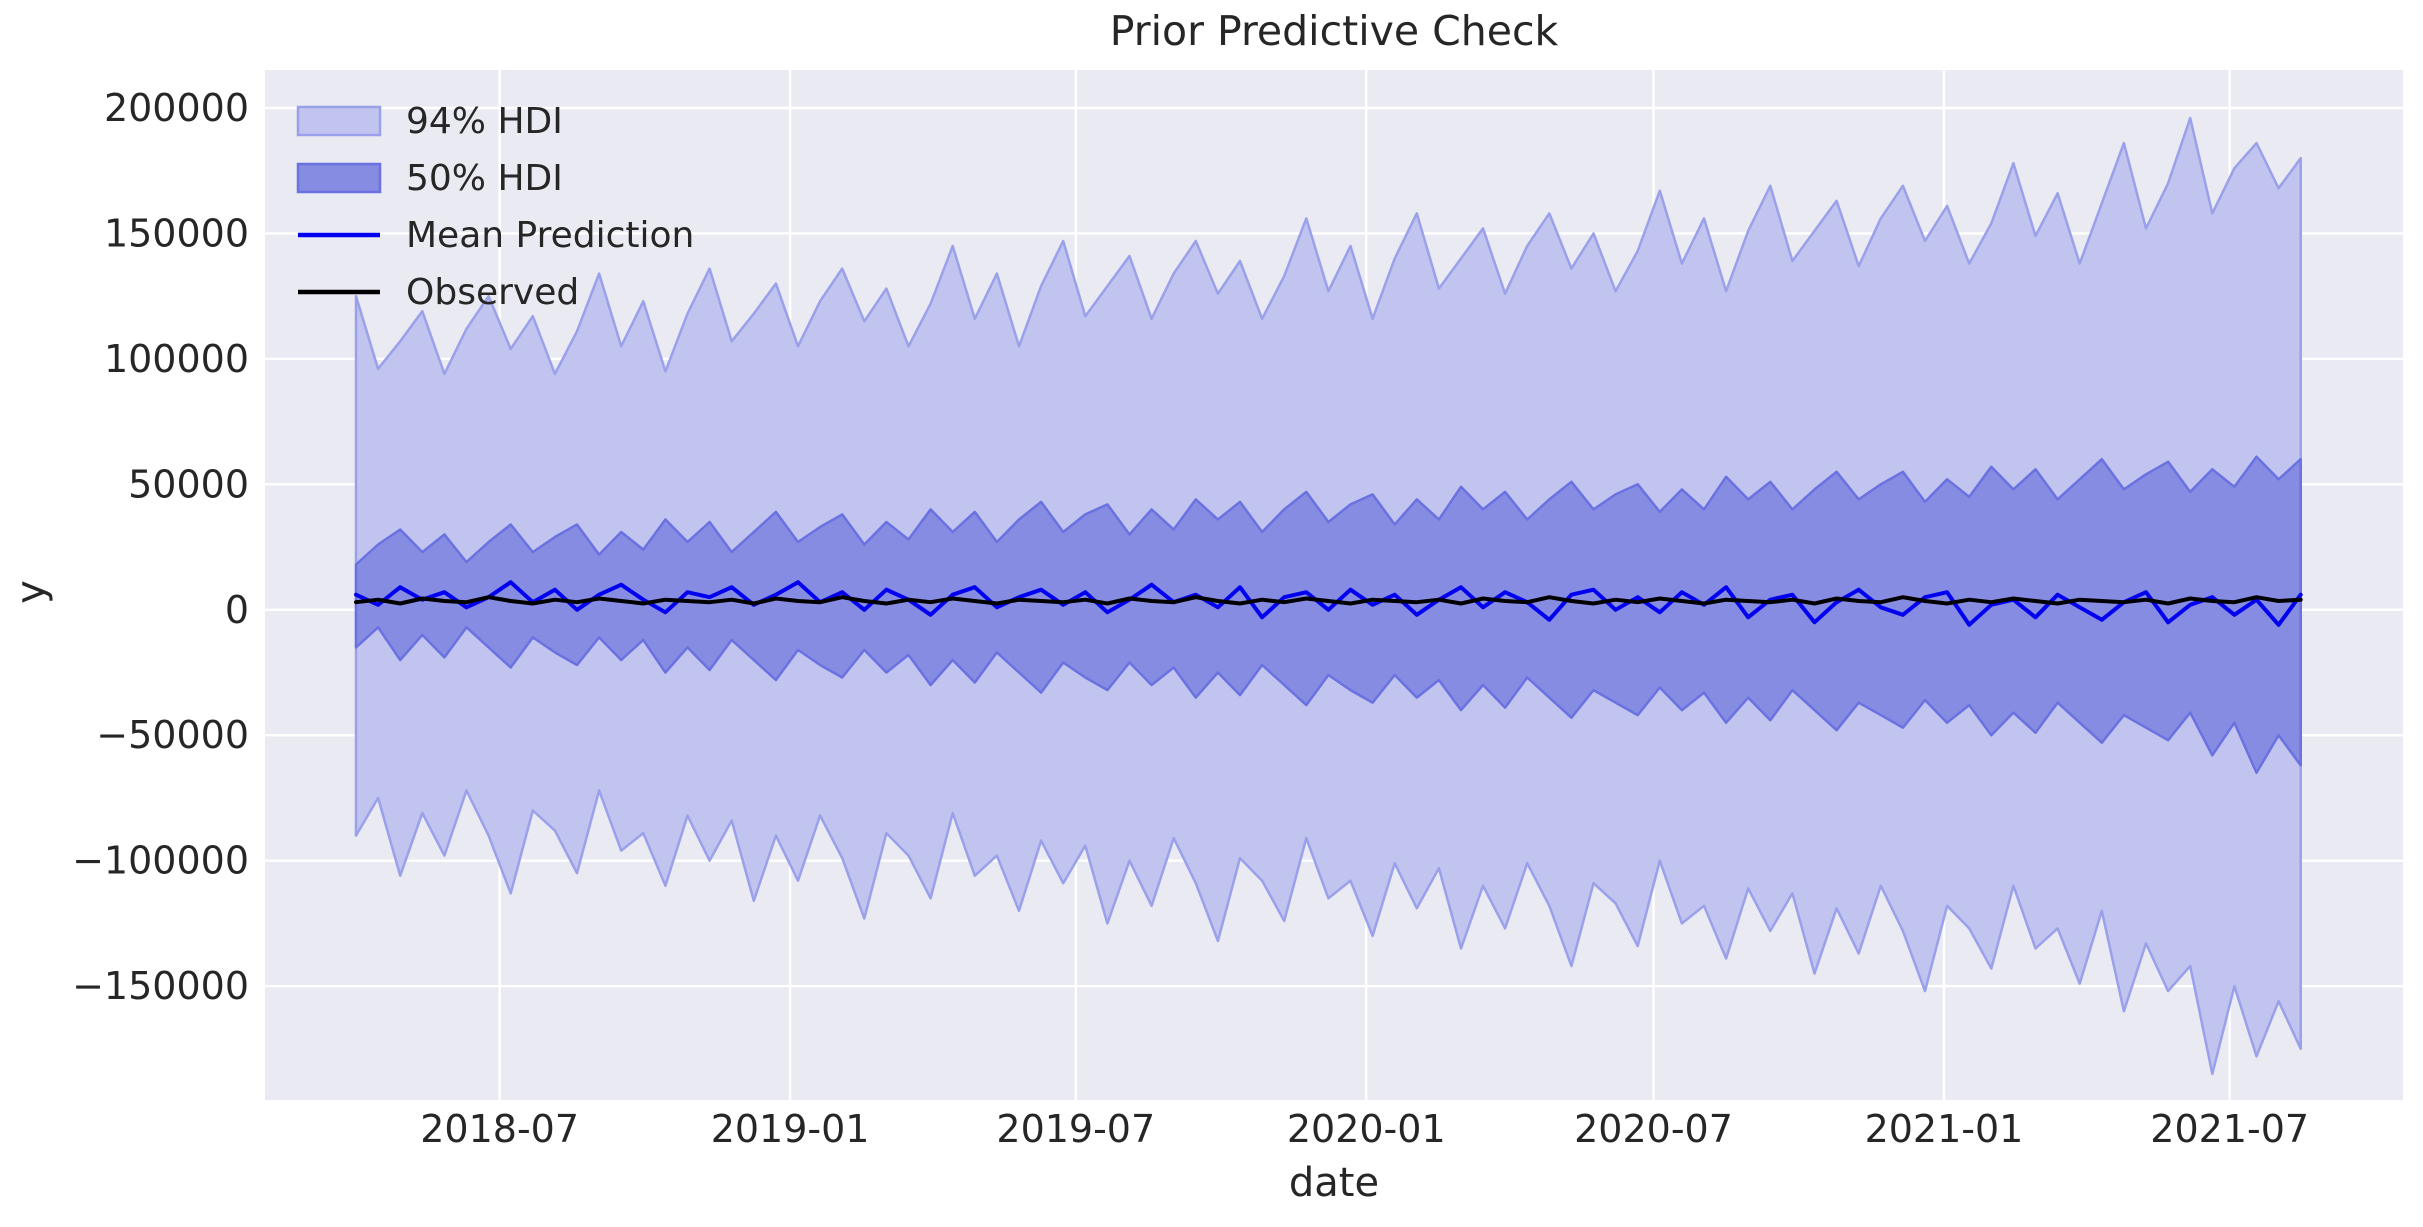 Image resolution: width=2423 pixels, height=1227 pixels. Describe the element at coordinates (1334, 31) in the screenshot. I see `chart-title: Prior Predictive Check` at that location.